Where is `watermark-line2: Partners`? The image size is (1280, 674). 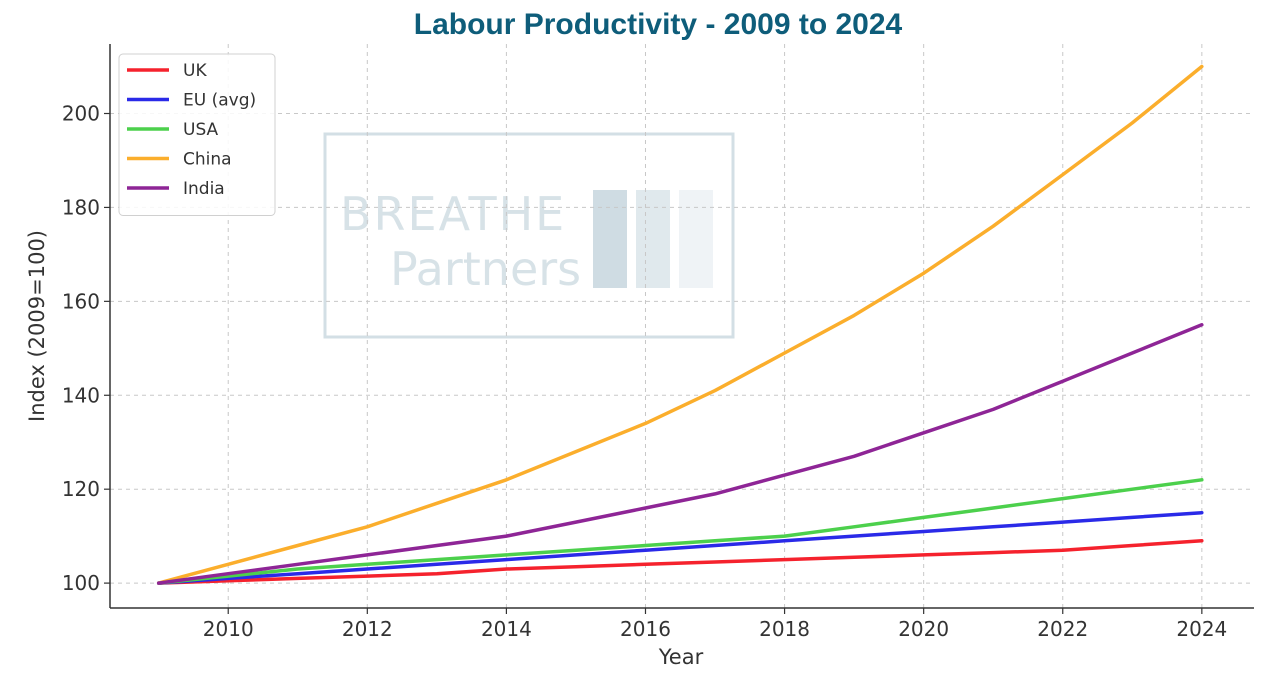 watermark-line2: Partners is located at coordinates (485, 269).